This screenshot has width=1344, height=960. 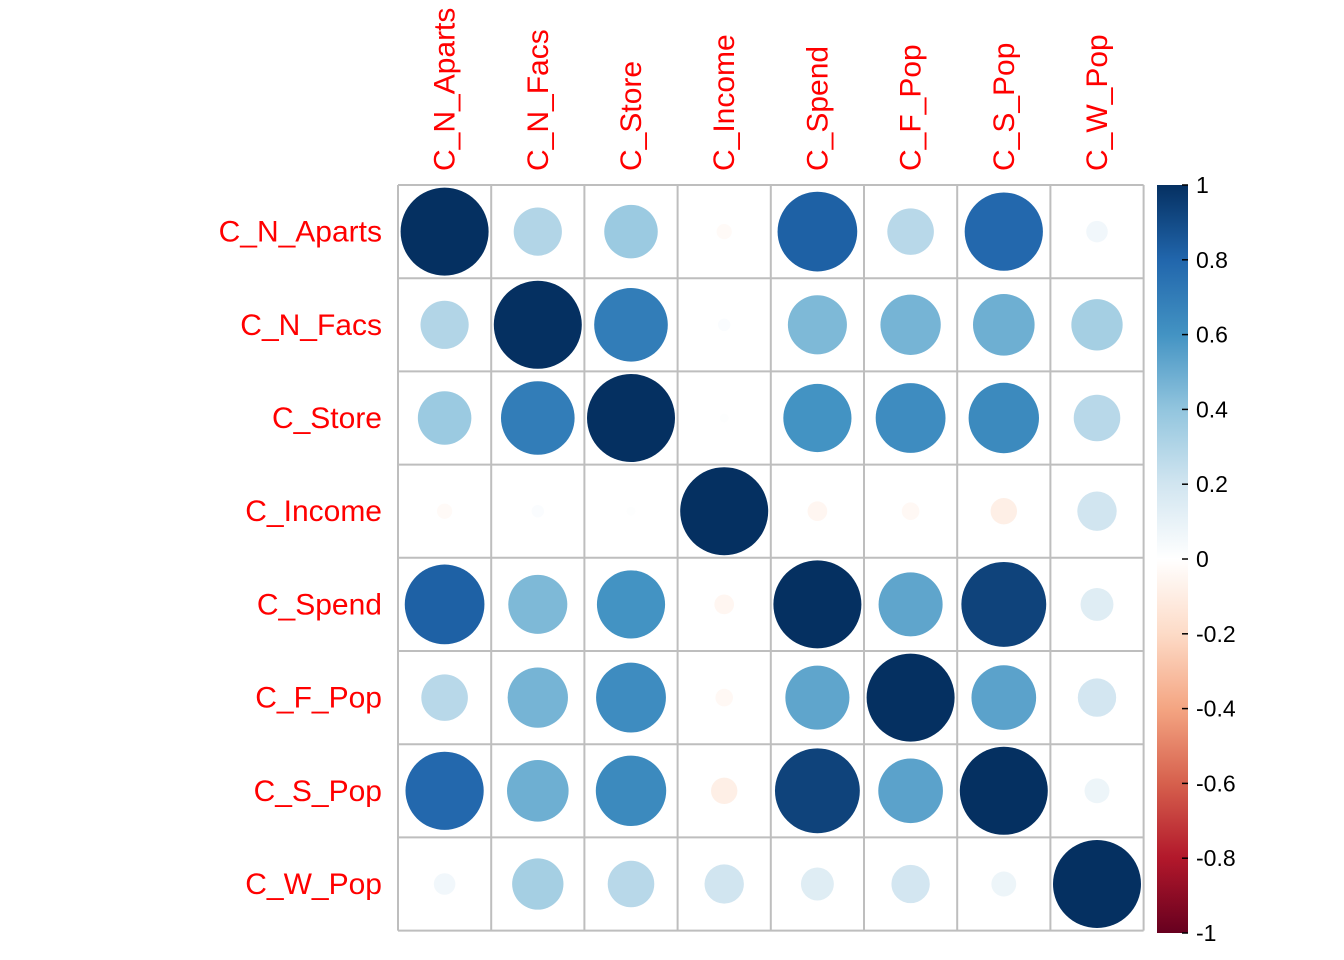 What do you see at coordinates (910, 511) in the screenshot?
I see `corr-circle-C_Income-C_F_Pop` at bounding box center [910, 511].